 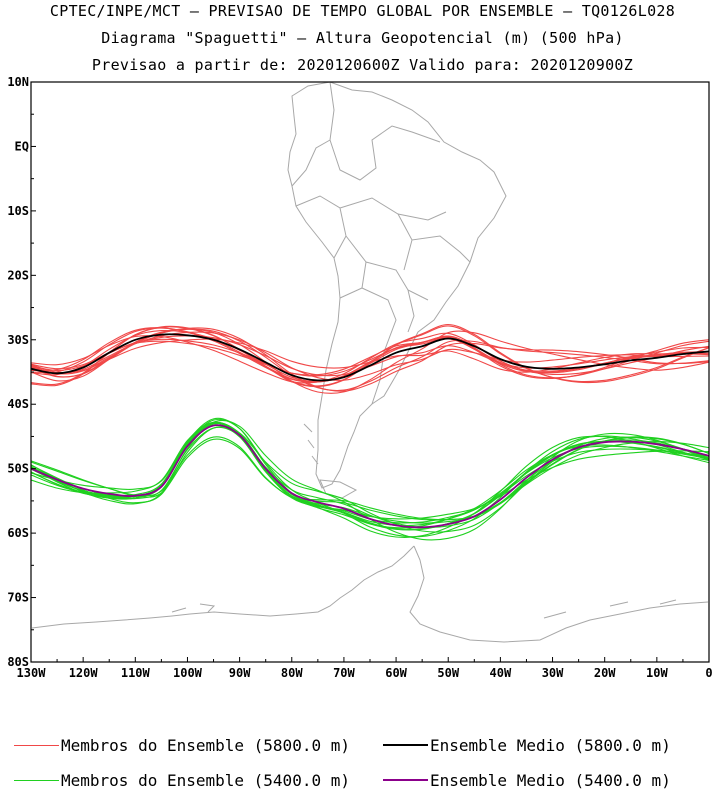 I want to click on x-tick-label: 40W, so click(x=501, y=673).